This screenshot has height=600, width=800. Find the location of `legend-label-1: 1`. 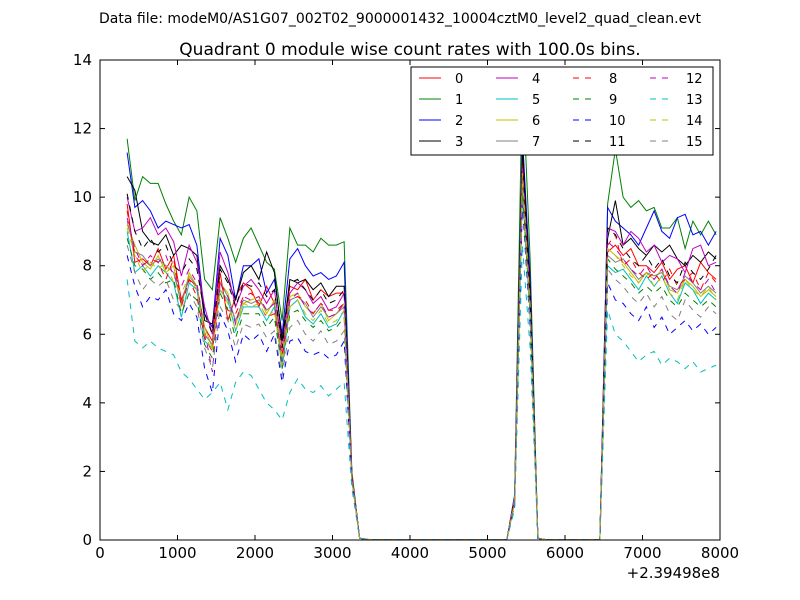

legend-label-1: 1 is located at coordinates (459, 100).